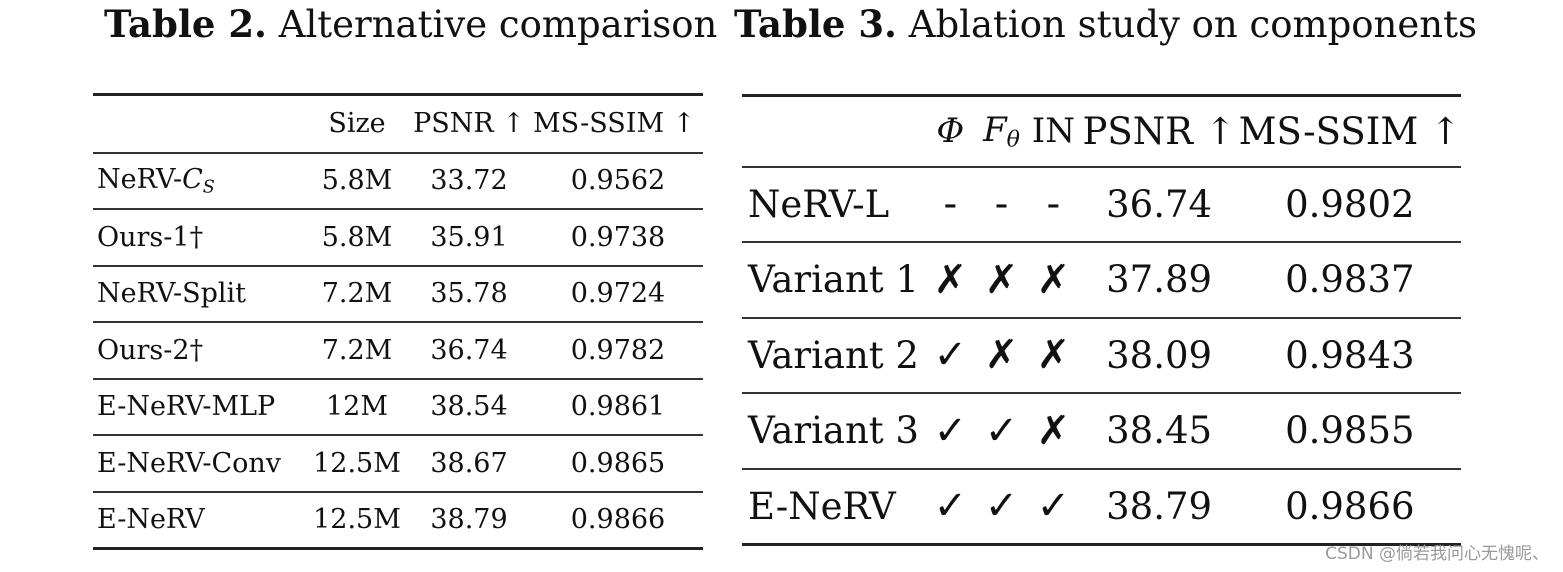 This screenshot has width=1563, height=572. What do you see at coordinates (1159, 355) in the screenshot?
I see `row-psnr: 38.09` at bounding box center [1159, 355].